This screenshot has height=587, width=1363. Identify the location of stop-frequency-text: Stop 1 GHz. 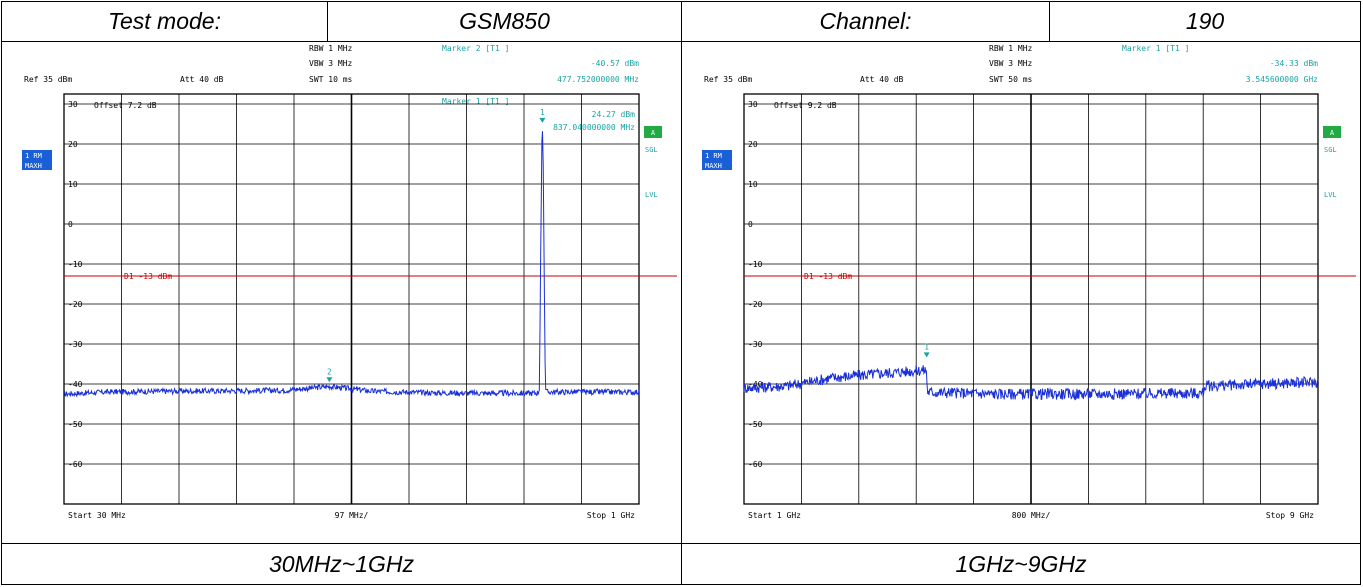
(611, 515).